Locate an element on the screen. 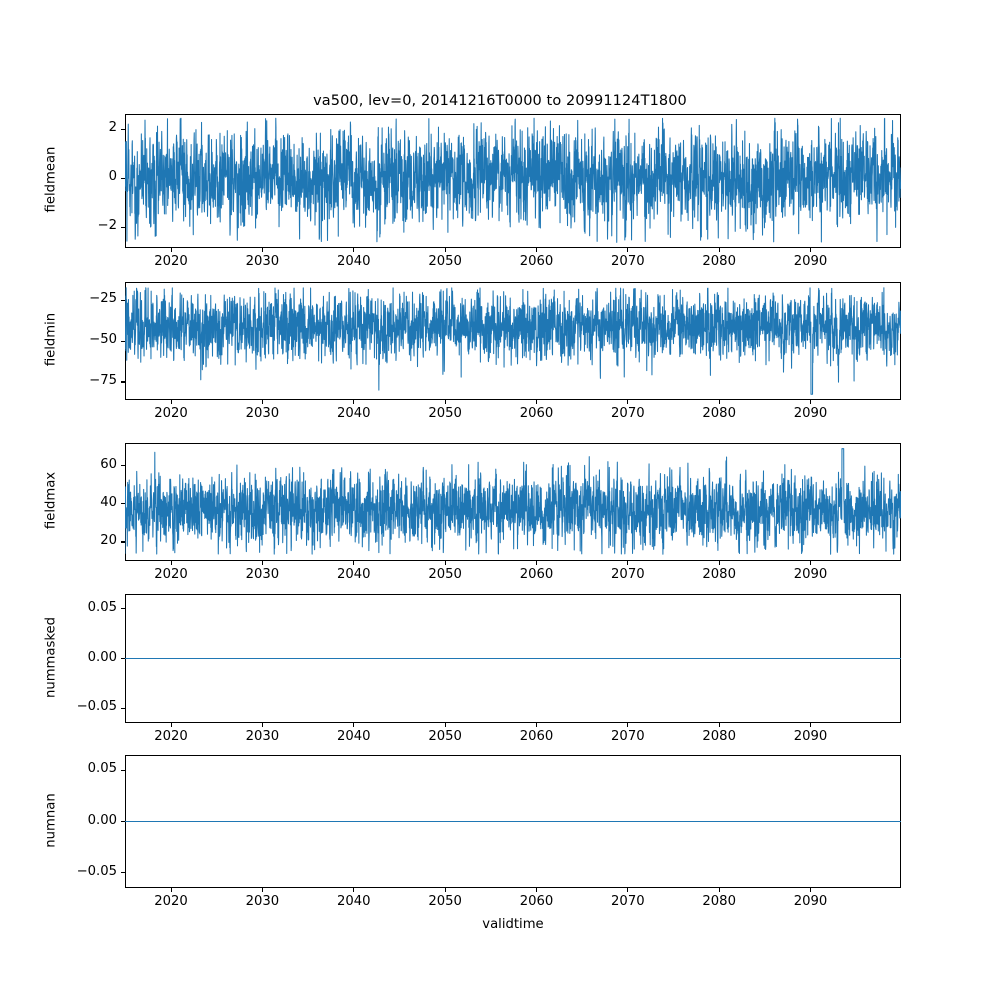 The image size is (1000, 1000). subplot-fieldmean is located at coordinates (513, 181).